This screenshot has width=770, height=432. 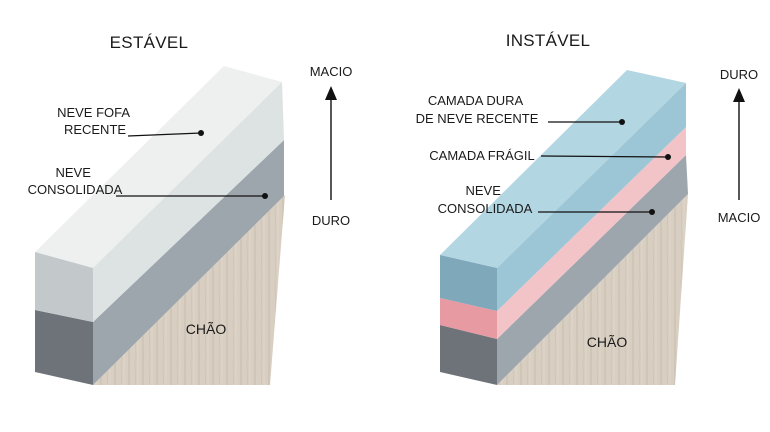 I want to click on unstable-slab-face, so click(x=591, y=197).